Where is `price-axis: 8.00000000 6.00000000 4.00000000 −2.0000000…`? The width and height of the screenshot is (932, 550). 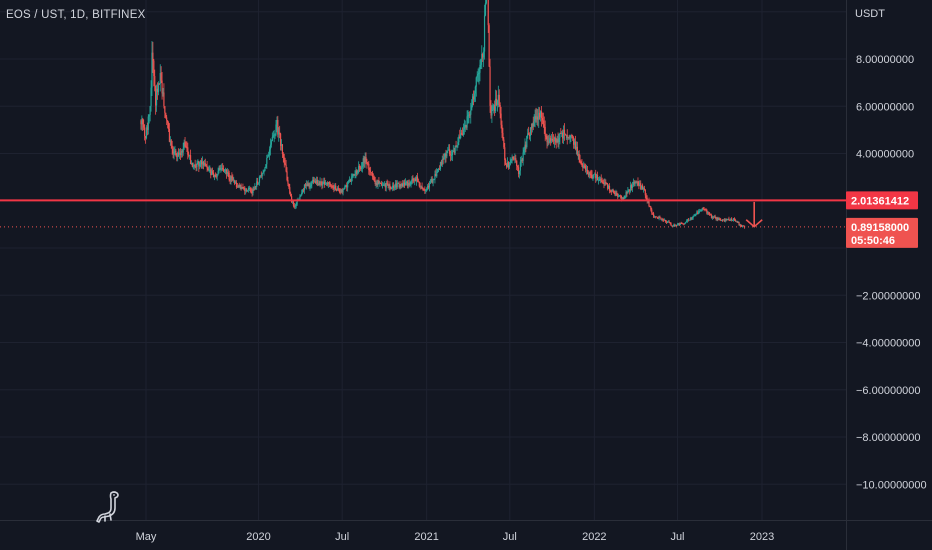
price-axis: 8.00000000 6.00000000 4.00000000 −2.0000000… is located at coordinates (886, 275).